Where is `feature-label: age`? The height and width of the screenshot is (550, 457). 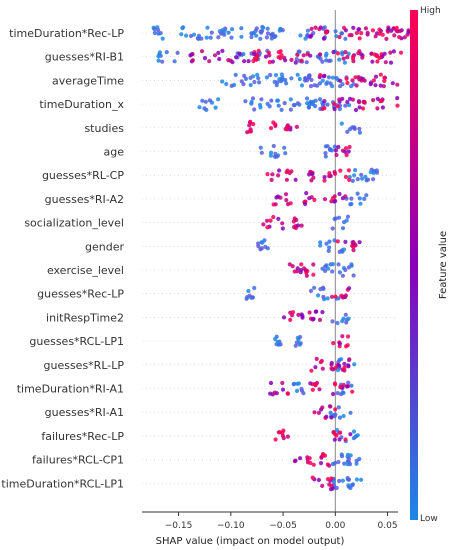 feature-label: age is located at coordinates (114, 152).